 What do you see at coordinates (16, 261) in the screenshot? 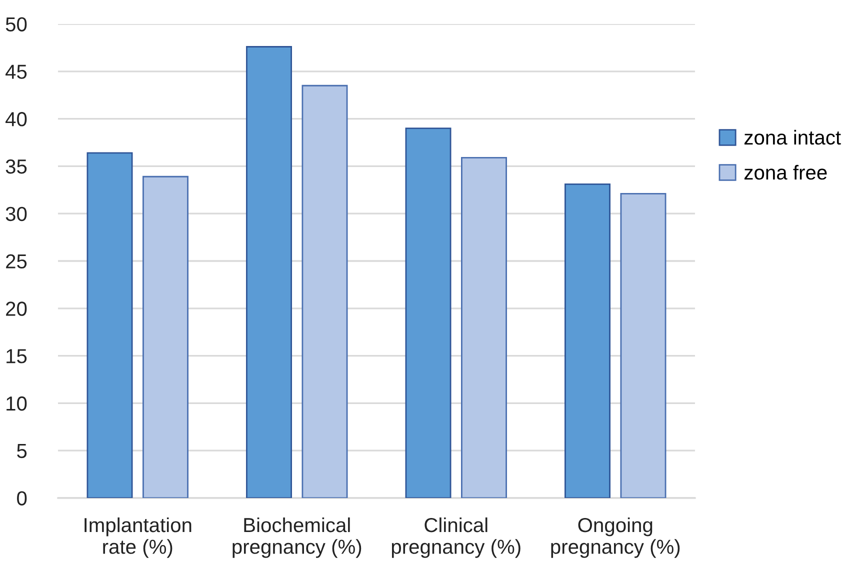
I see `y-tick-label: 25` at bounding box center [16, 261].